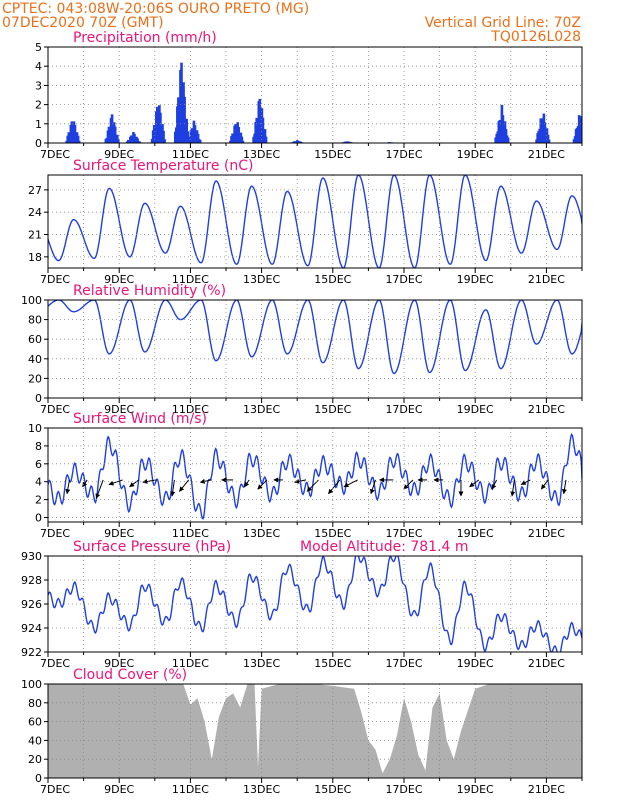  What do you see at coordinates (535, 37) in the screenshot?
I see `header-model: TQ0126L028` at bounding box center [535, 37].